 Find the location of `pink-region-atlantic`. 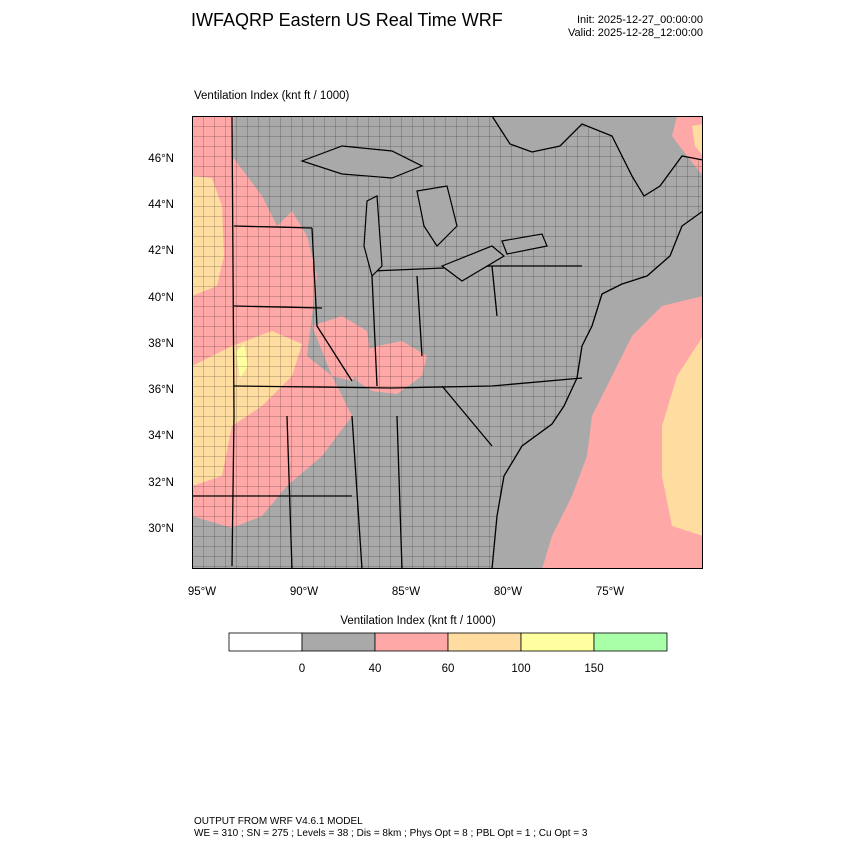

pink-region-atlantic is located at coordinates (622, 432).